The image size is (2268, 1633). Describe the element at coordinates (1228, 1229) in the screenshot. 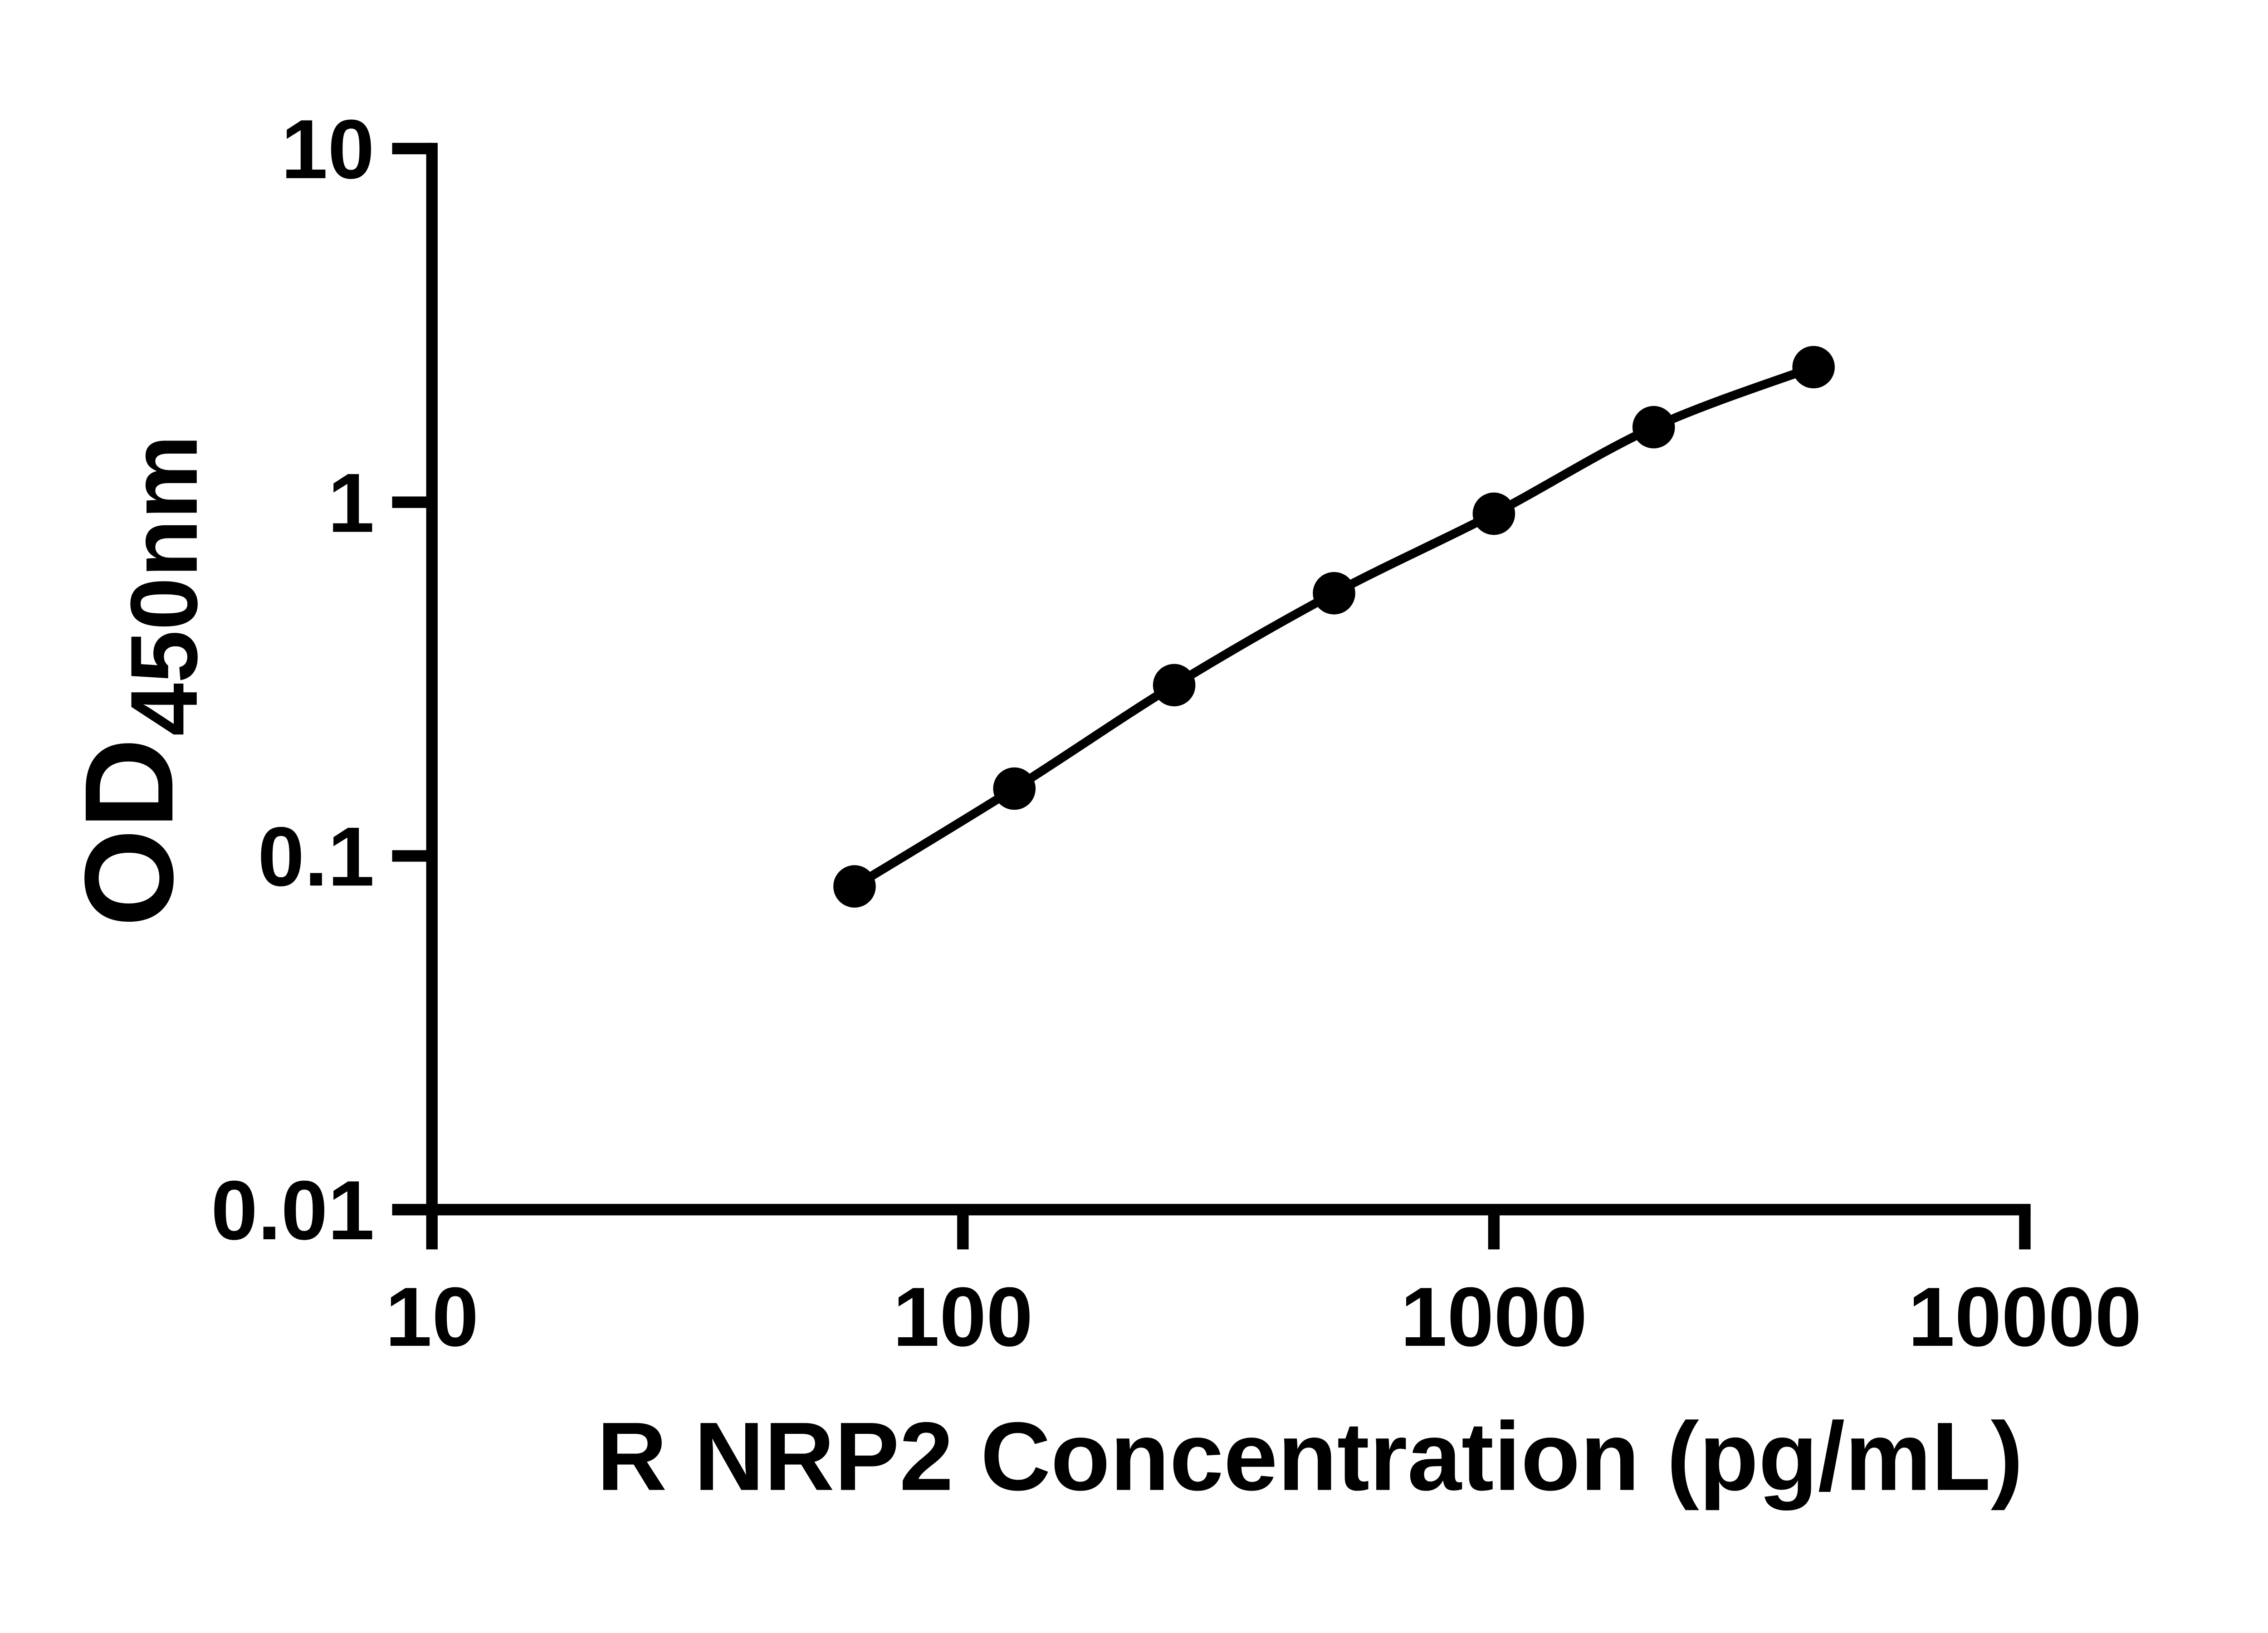

I see `x-ticks` at that location.